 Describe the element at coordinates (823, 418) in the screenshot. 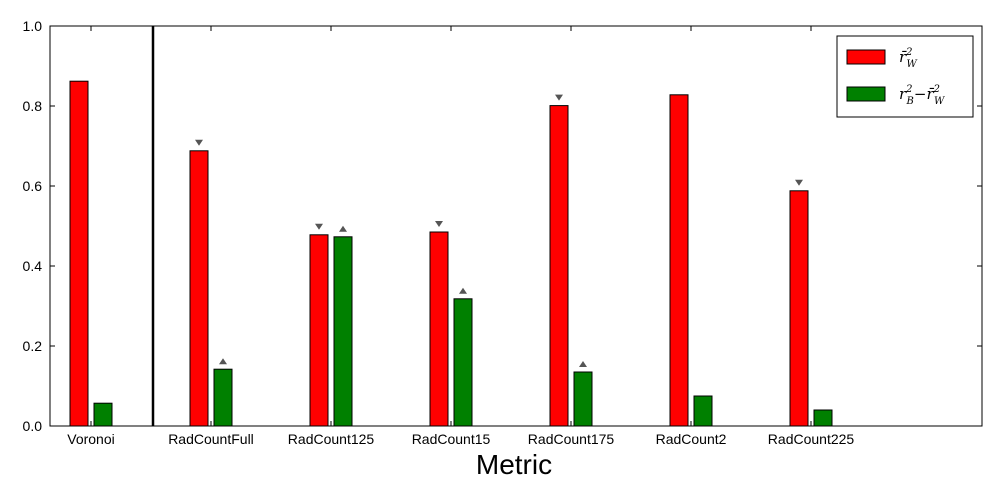

I see `bar-green-RadCount225` at that location.